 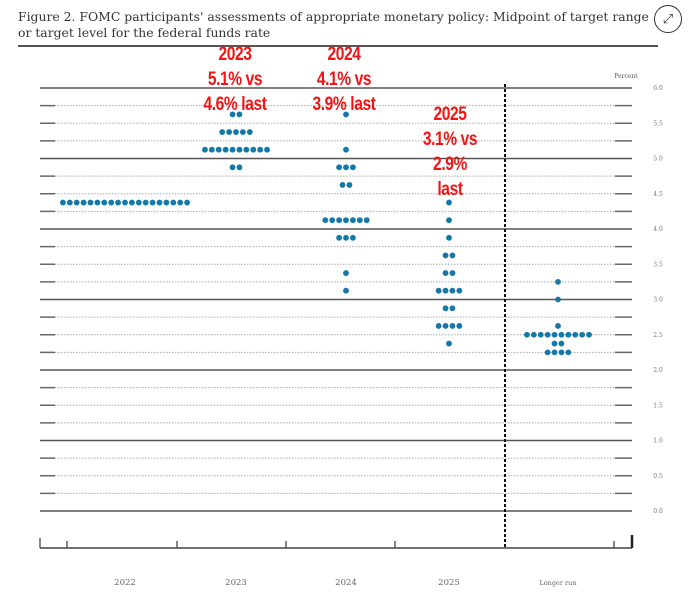 What do you see at coordinates (658, 300) in the screenshot?
I see `y-tick-label: 3.0` at bounding box center [658, 300].